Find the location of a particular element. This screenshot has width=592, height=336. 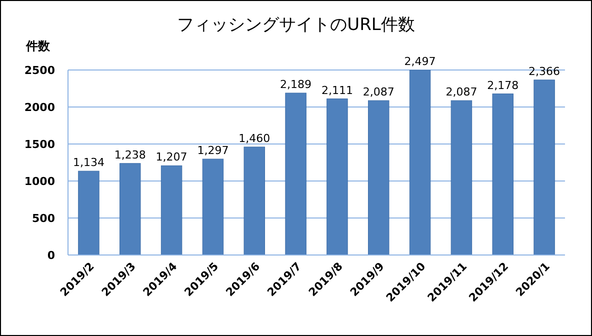

data-label: 2,189 is located at coordinates (296, 85).